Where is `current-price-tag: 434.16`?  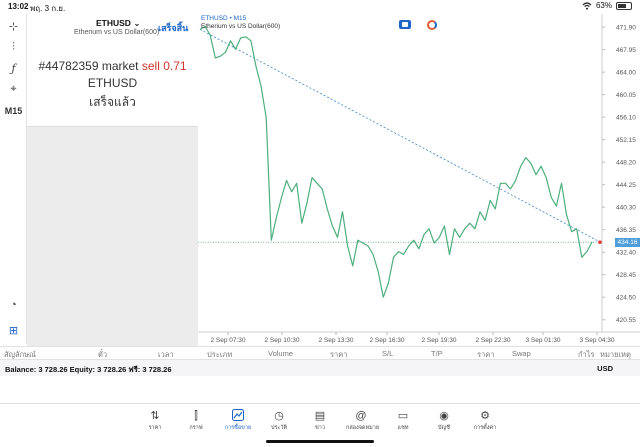
current-price-tag: 434.16 is located at coordinates (627, 242).